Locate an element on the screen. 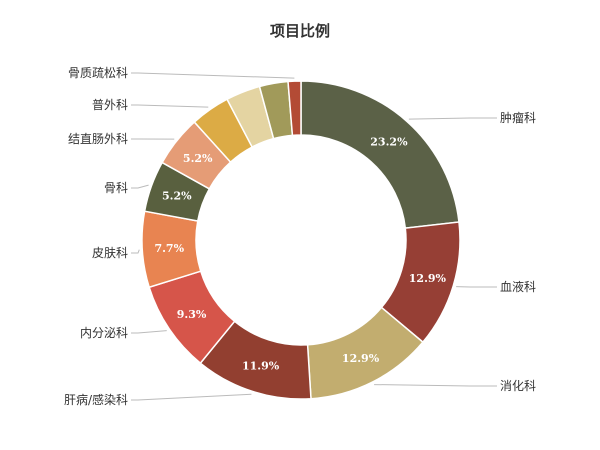 This screenshot has height=450, width=600. category-label: 普外科 is located at coordinates (110, 105).